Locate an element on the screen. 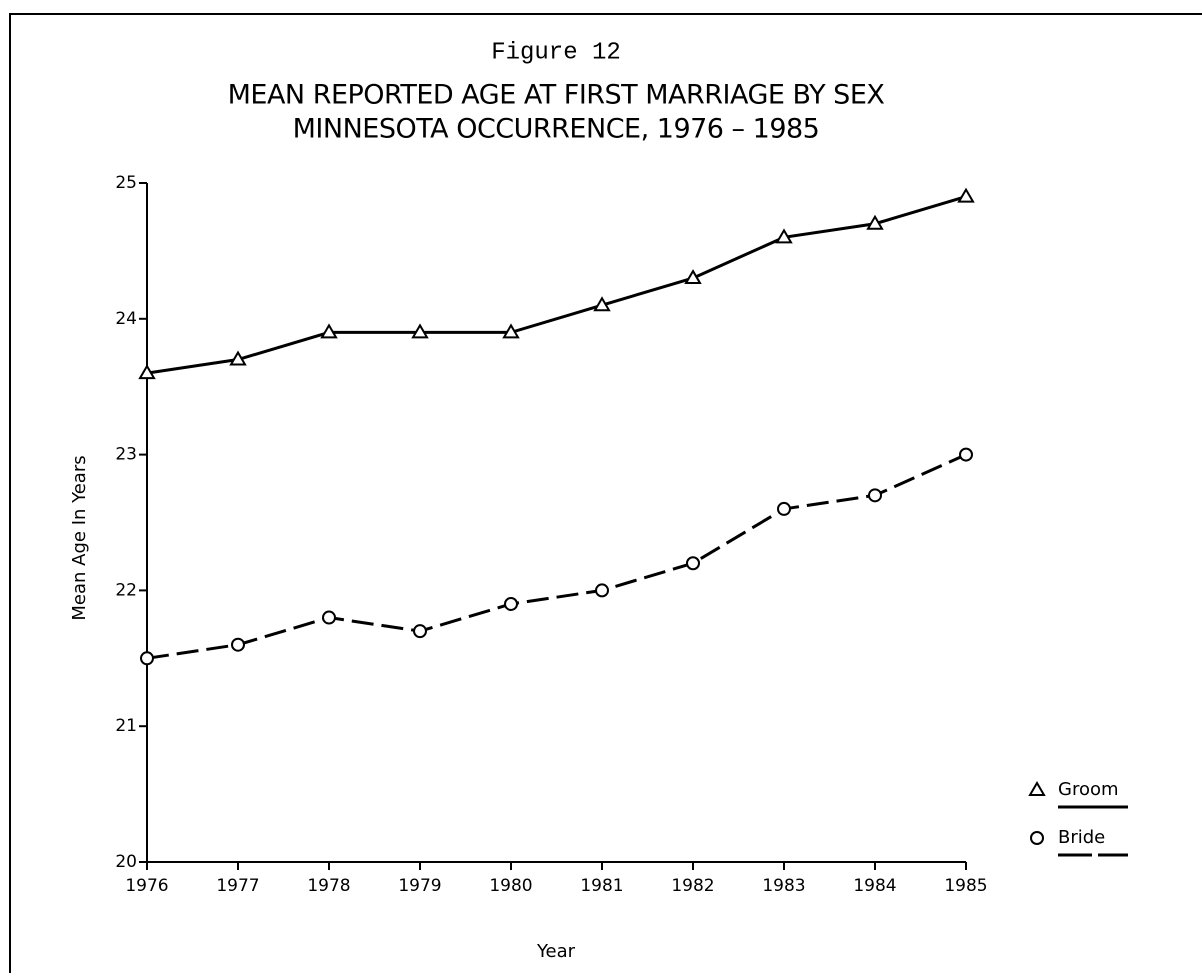  x-tick-label: 1981 is located at coordinates (601, 886).